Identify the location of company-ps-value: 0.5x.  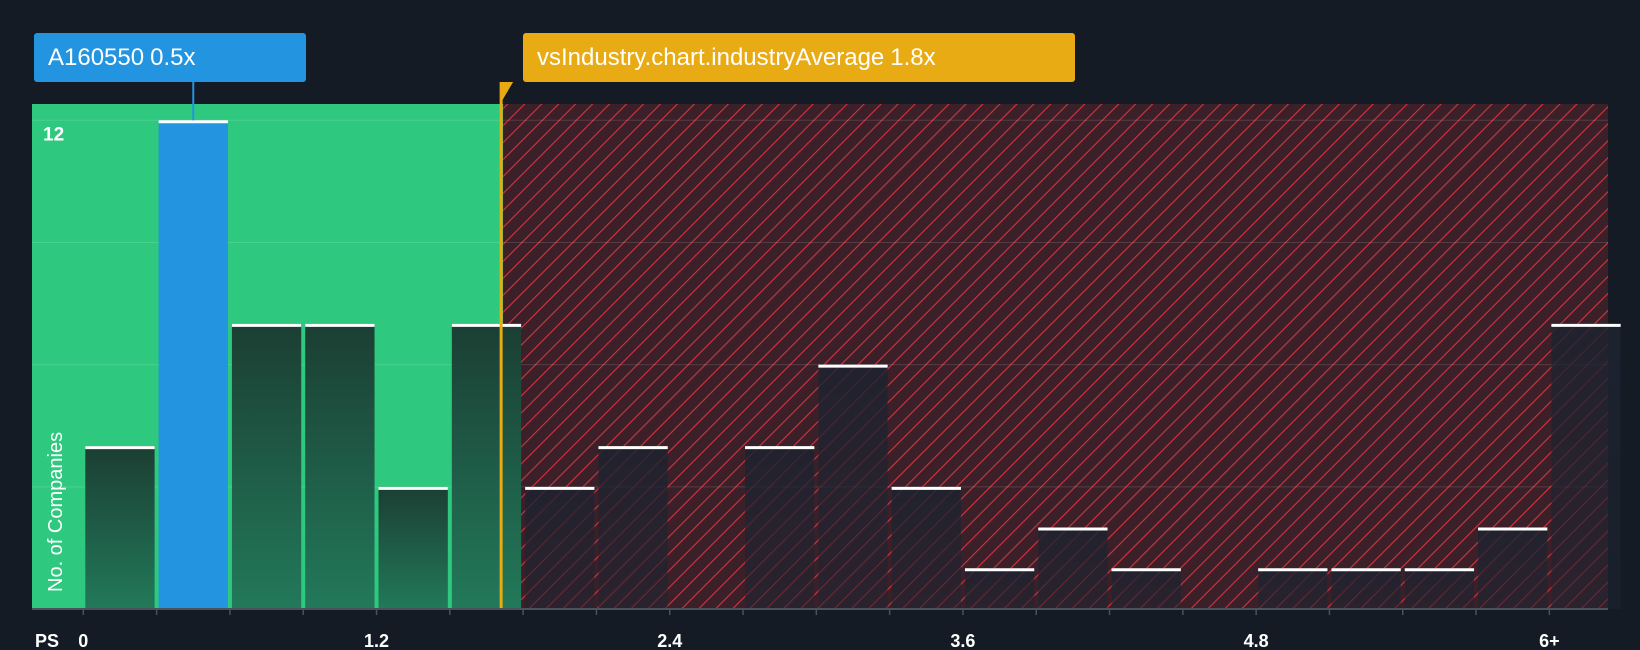
(173, 57).